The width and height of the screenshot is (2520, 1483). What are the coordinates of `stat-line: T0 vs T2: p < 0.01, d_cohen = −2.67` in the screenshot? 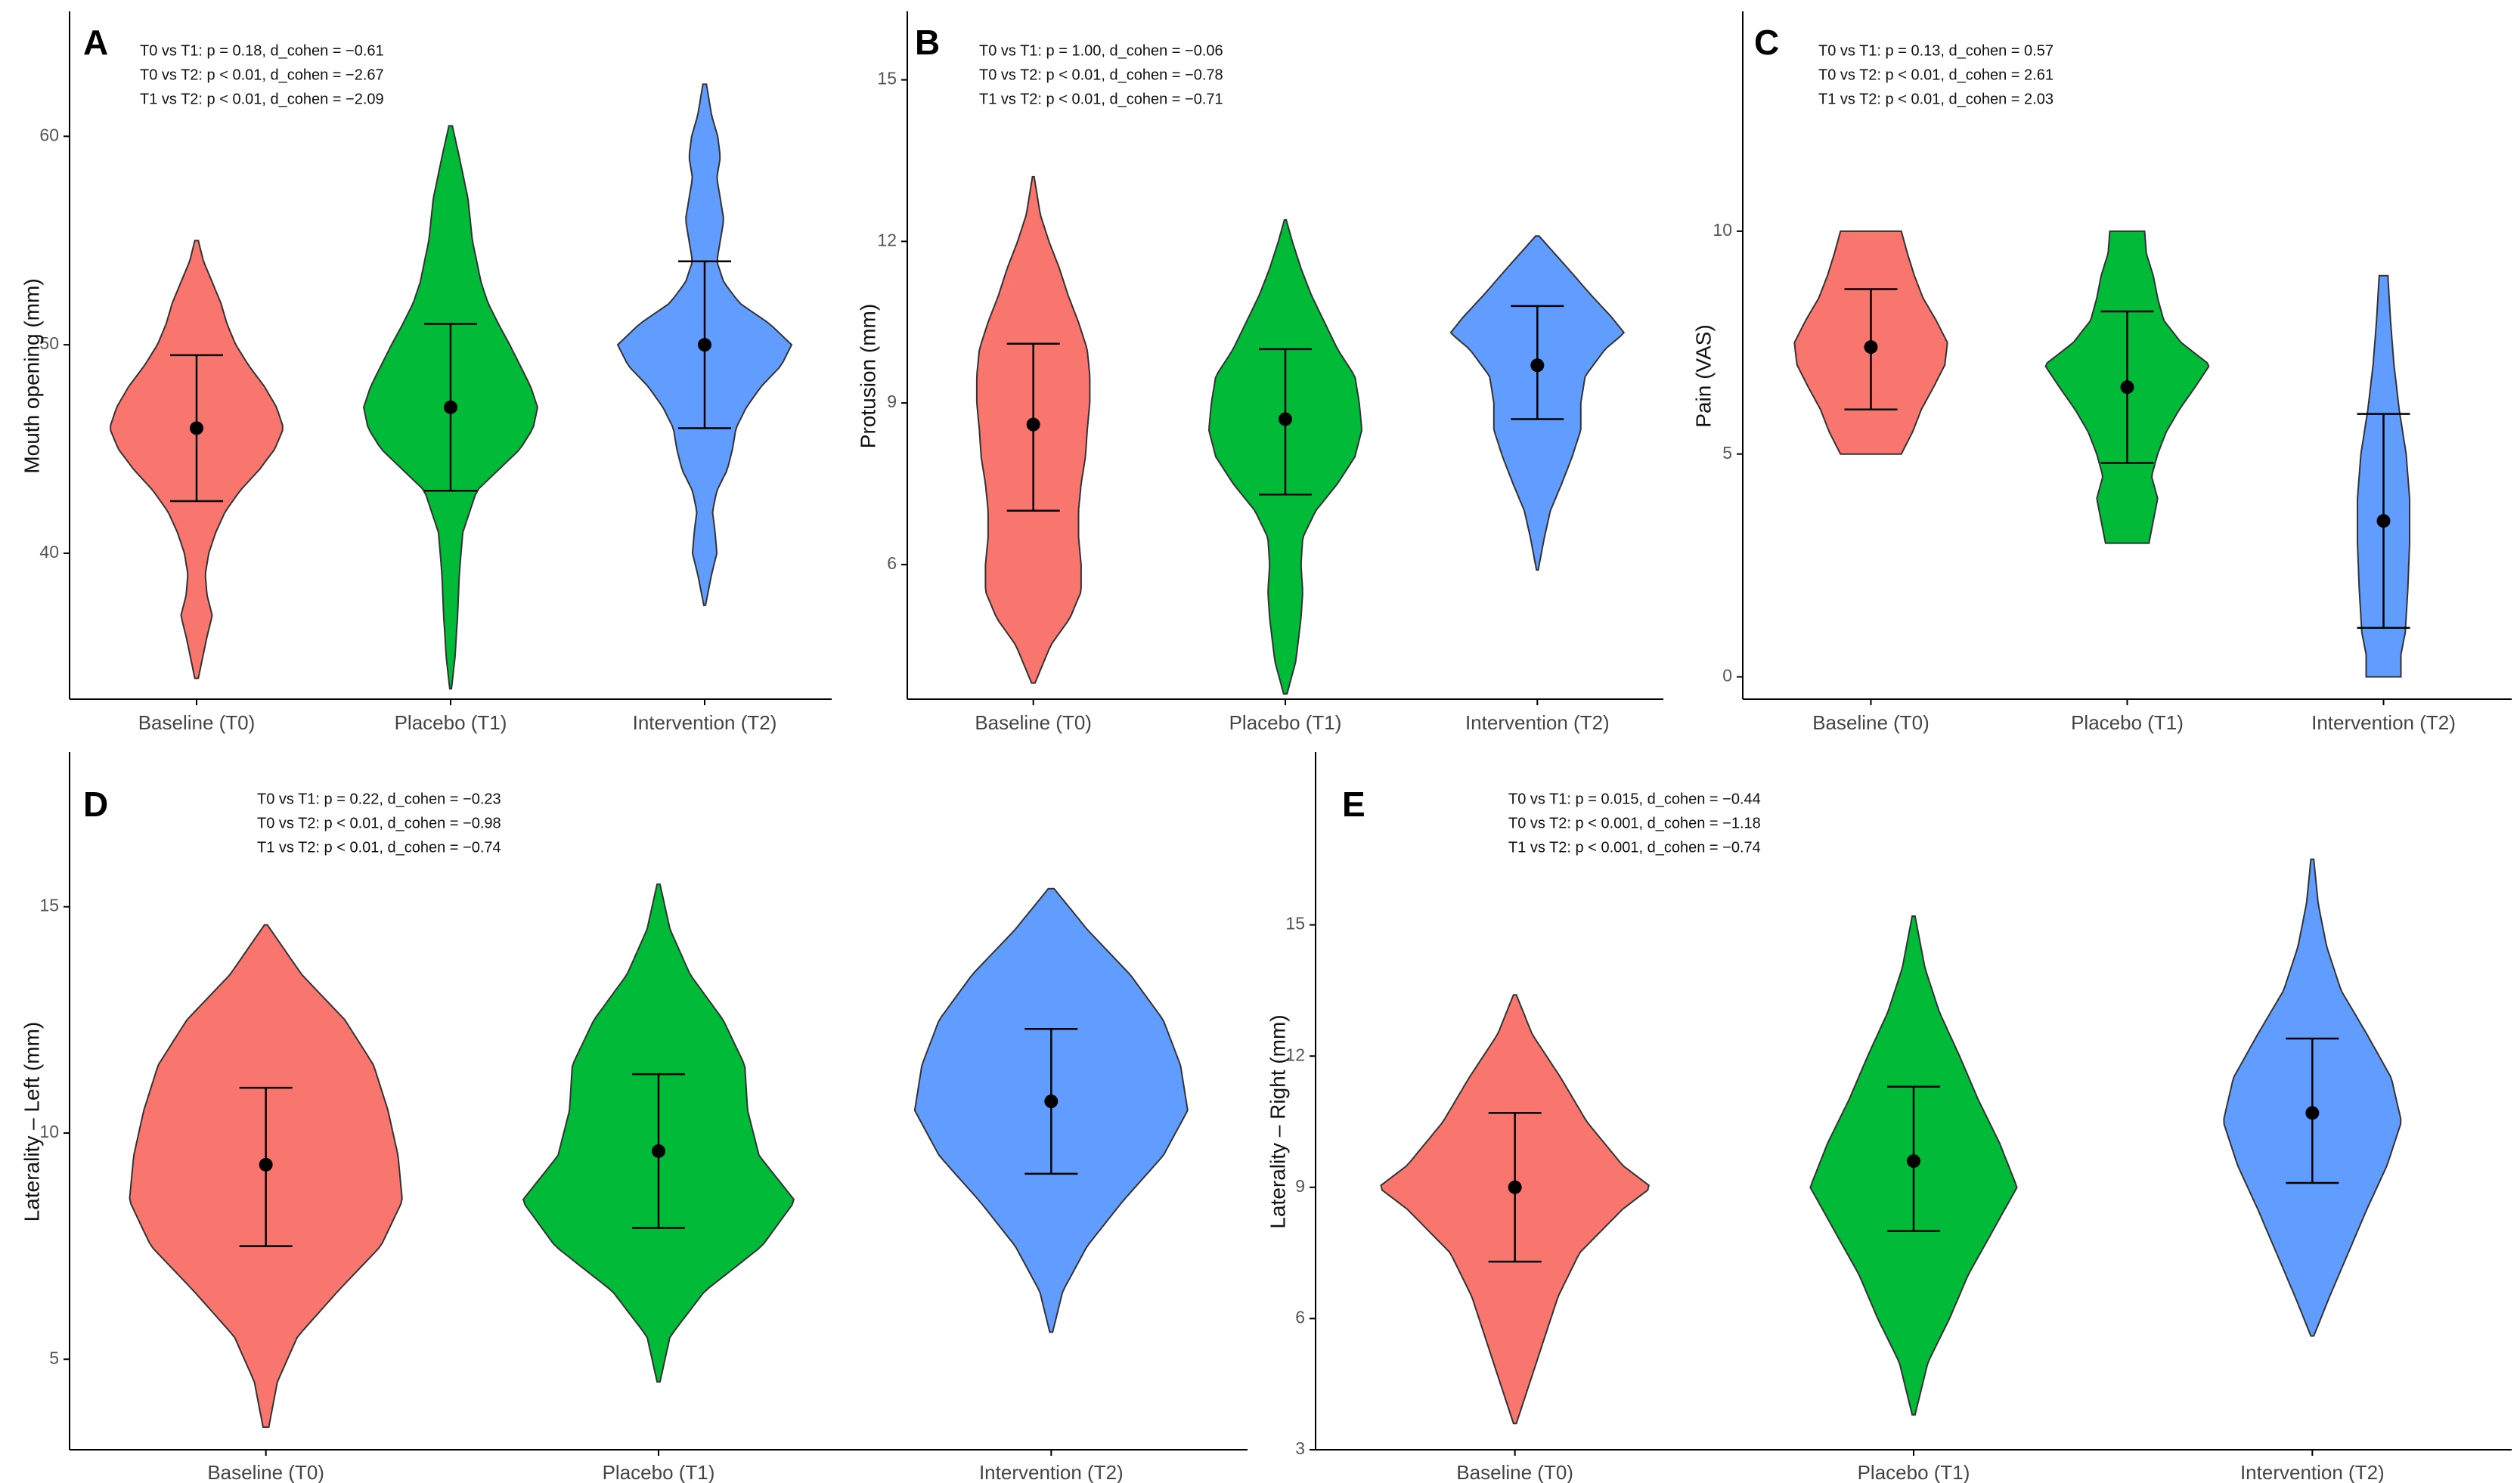 It's located at (262, 75).